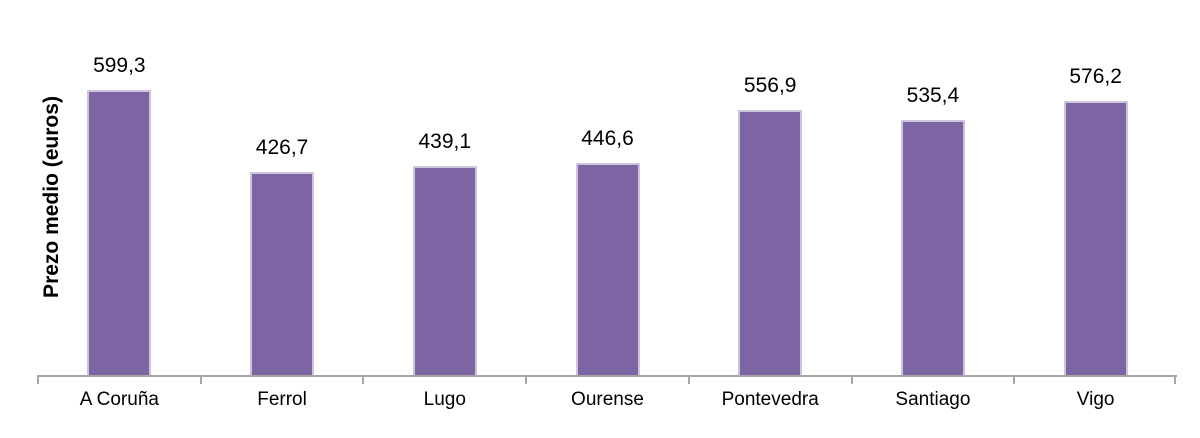 The height and width of the screenshot is (438, 1200). I want to click on x-axis-category-label: Santiago, so click(933, 399).